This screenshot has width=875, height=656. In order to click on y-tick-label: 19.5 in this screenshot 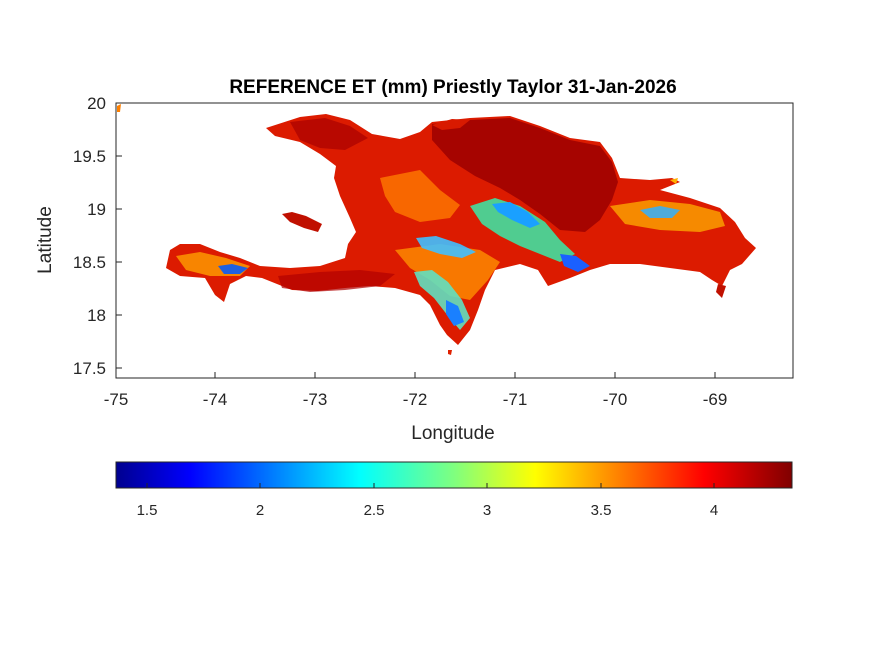, I will do `click(89, 156)`.